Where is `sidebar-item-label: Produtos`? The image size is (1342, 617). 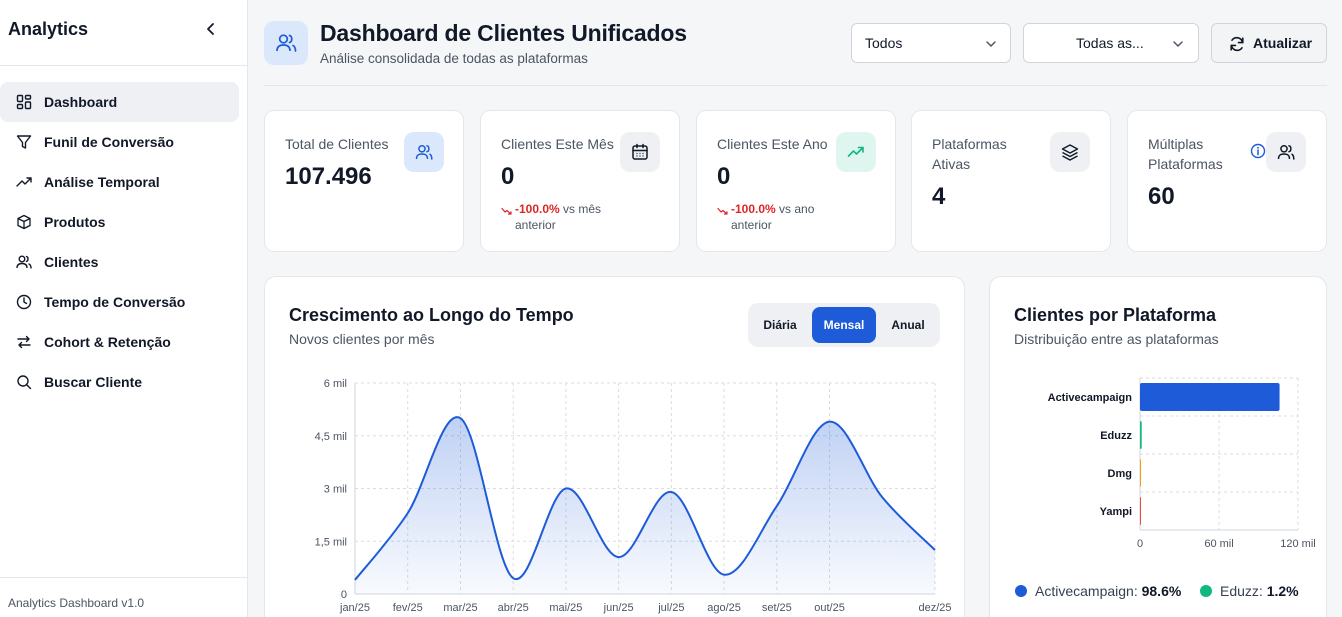
sidebar-item-label: Produtos is located at coordinates (75, 222).